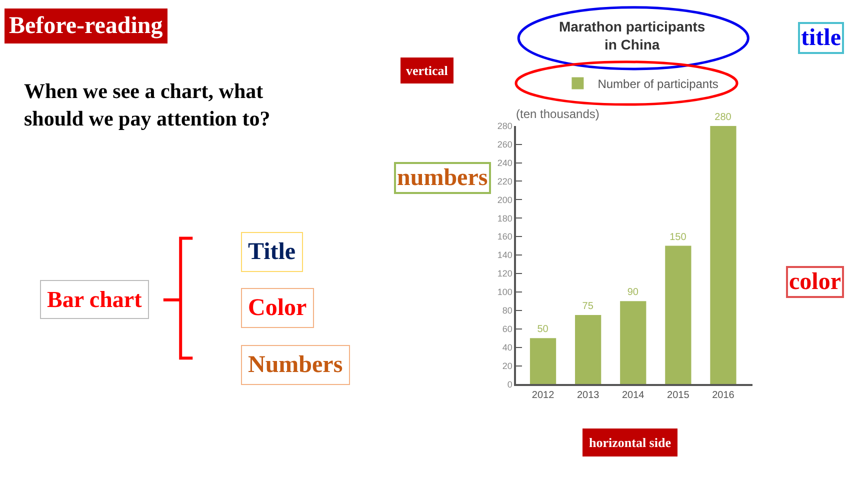 The image size is (860, 484). What do you see at coordinates (509, 384) in the screenshot?
I see `y-tick-label: 0` at bounding box center [509, 384].